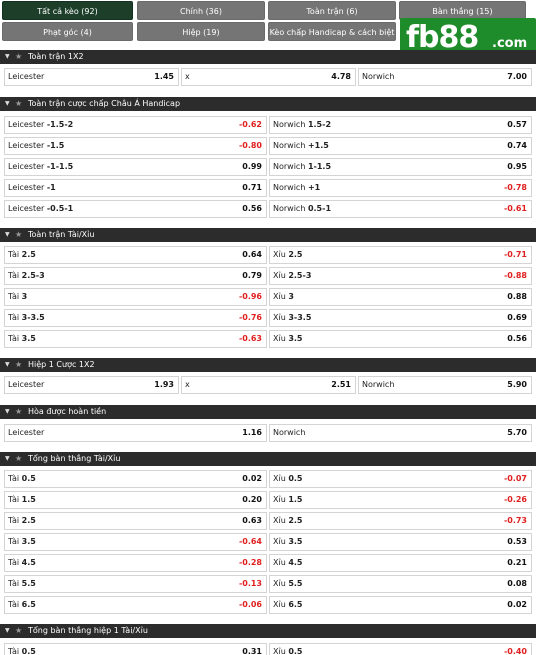 This screenshot has width=536, height=655. Describe the element at coordinates (301, 146) in the screenshot. I see `odds-label: Norwich +1.5` at that location.